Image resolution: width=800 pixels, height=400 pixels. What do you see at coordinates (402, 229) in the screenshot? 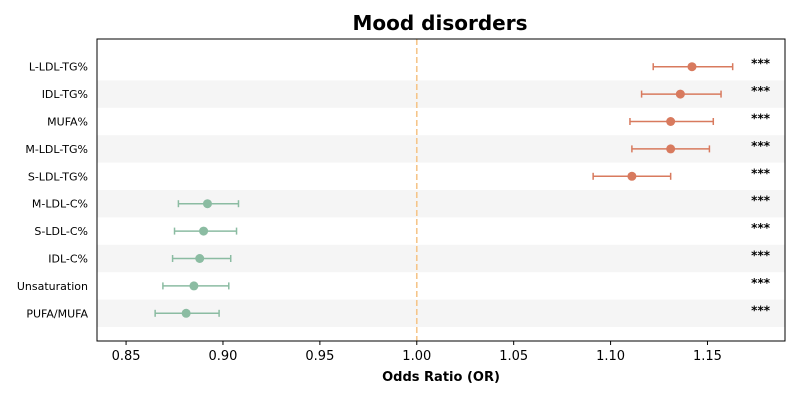
I see `forest-row: S-LDL-C% ***` at bounding box center [402, 229].